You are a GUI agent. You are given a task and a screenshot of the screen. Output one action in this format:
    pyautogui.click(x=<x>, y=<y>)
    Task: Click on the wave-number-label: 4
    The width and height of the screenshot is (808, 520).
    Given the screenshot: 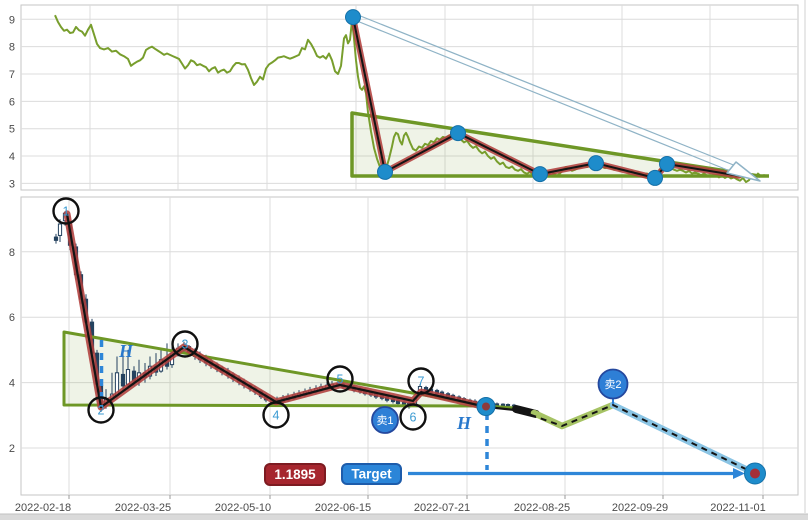 What is the action you would take?
    pyautogui.click(x=276, y=416)
    